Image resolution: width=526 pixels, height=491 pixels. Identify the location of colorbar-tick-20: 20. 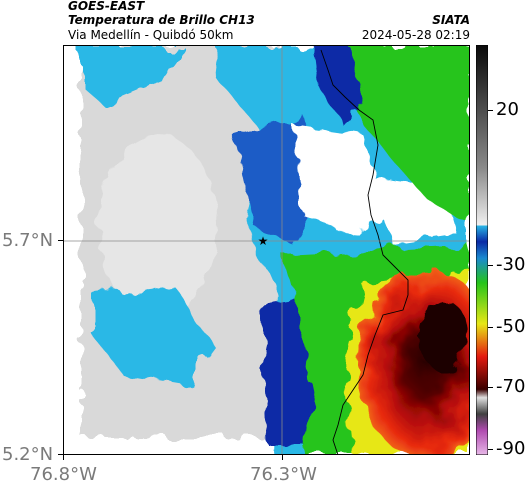
(507, 109).